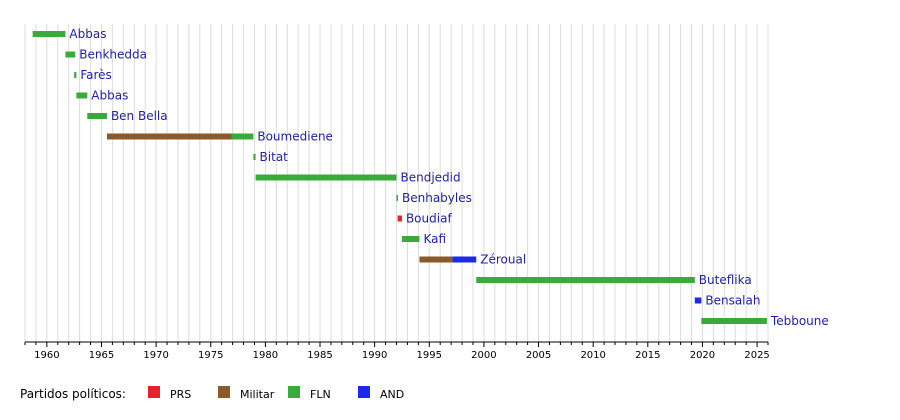 The image size is (900, 420). Describe the element at coordinates (538, 355) in the screenshot. I see `x-tick-label: 2005` at that location.